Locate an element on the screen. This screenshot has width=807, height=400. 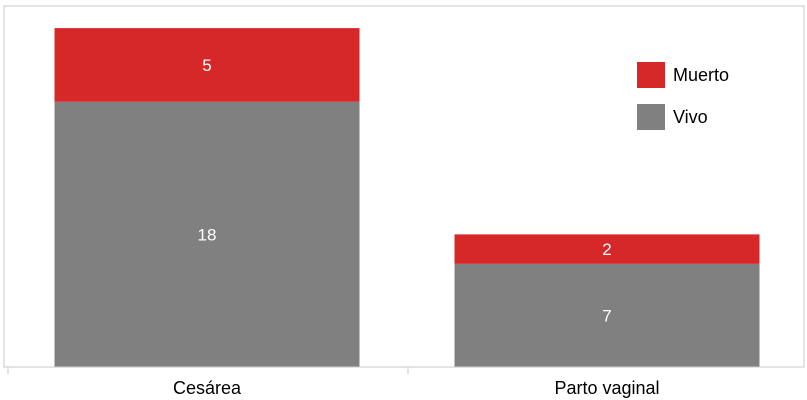
bar-cesarea-muerto is located at coordinates (207, 65).